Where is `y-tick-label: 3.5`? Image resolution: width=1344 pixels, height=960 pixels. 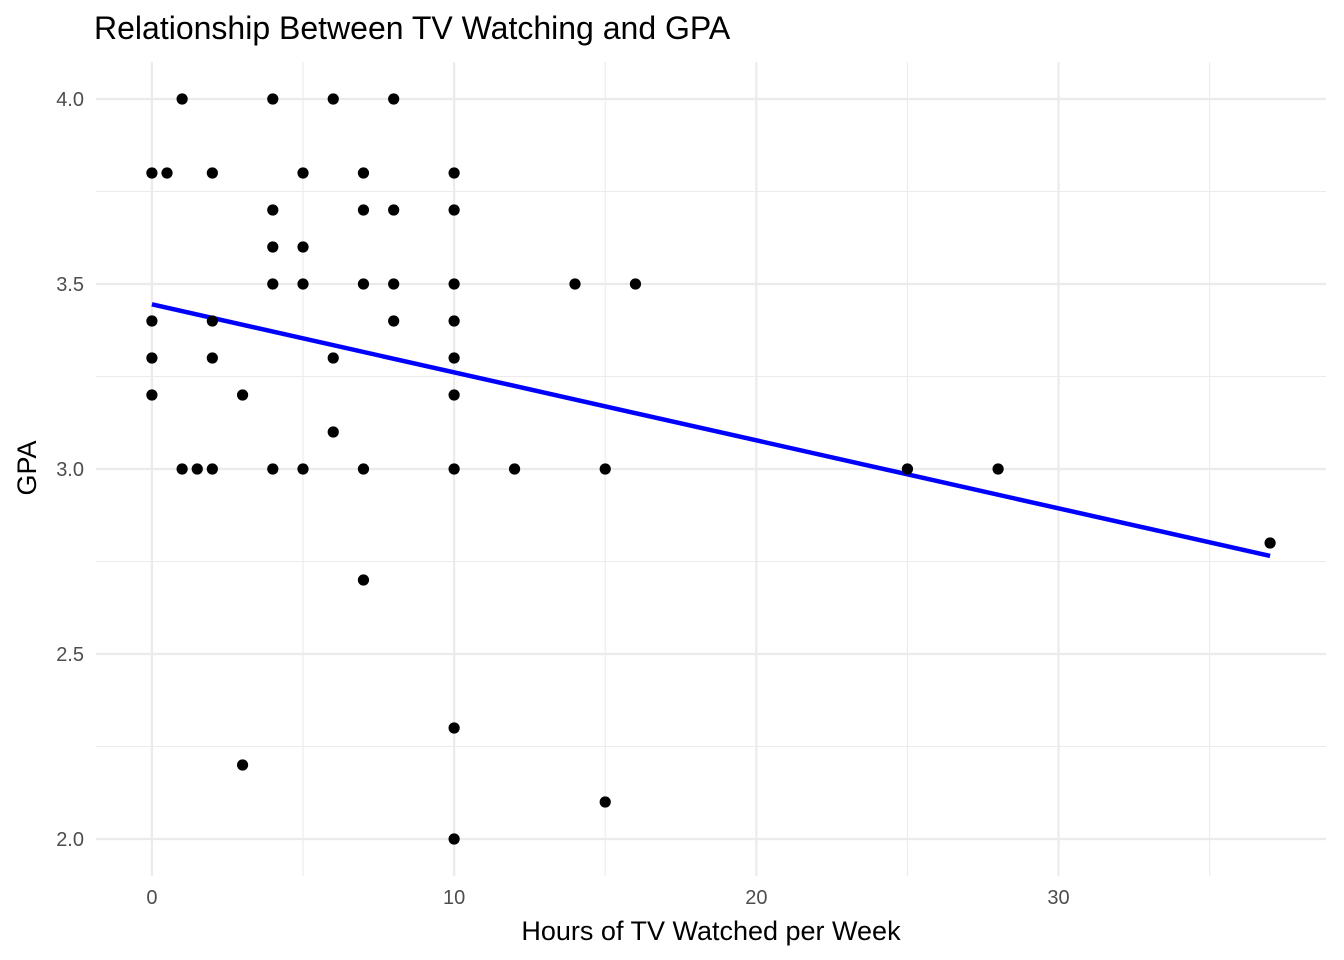
y-tick-label: 3.5 is located at coordinates (70, 285).